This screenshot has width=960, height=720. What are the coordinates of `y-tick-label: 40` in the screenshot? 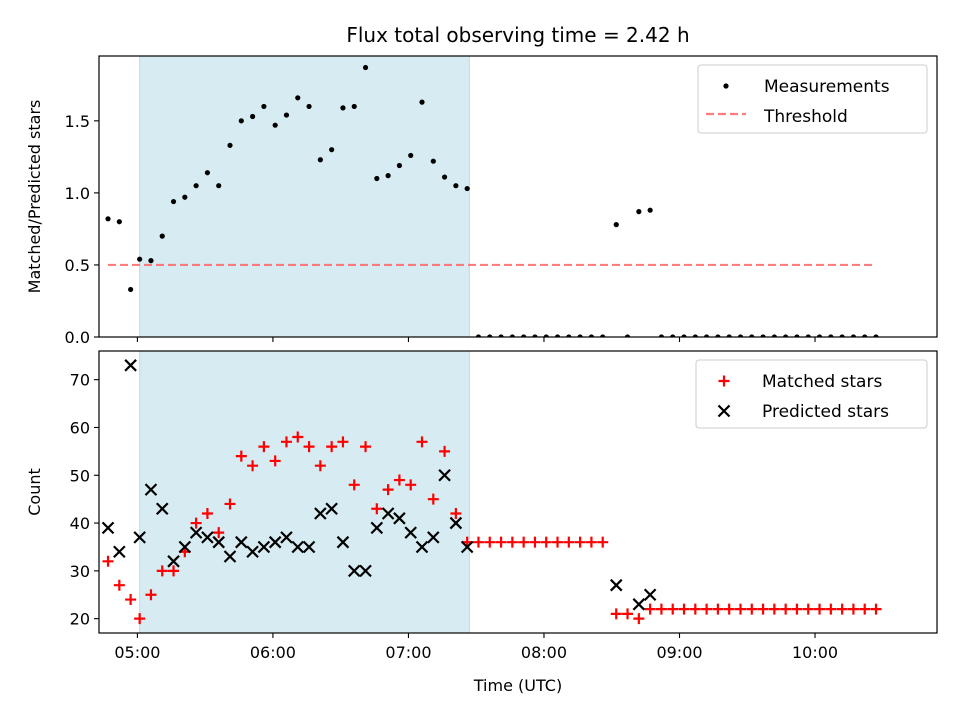 It's located at (80, 523).